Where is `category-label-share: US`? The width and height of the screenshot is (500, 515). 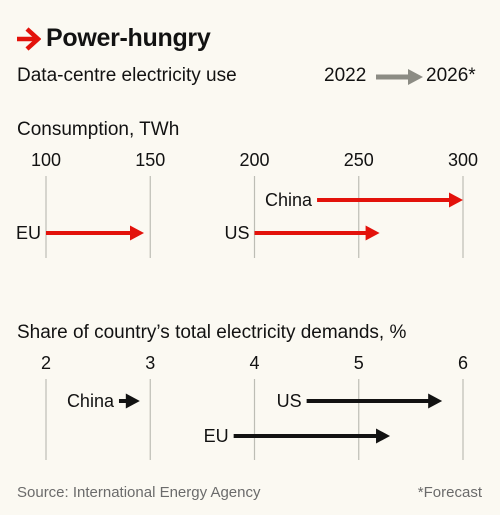
category-label-share: US is located at coordinates (289, 401).